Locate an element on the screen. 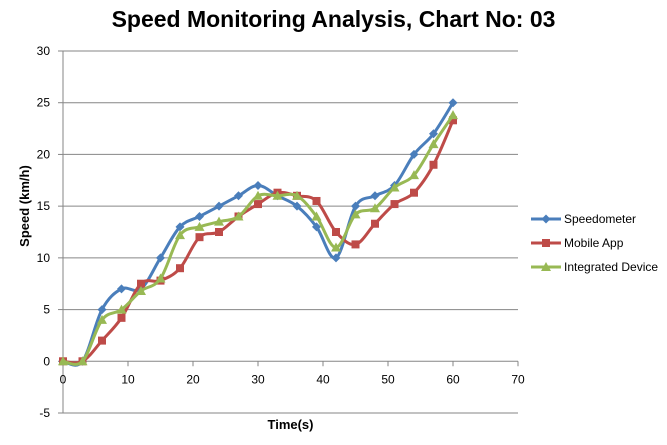  legend-label: Speedometer is located at coordinates (600, 219).